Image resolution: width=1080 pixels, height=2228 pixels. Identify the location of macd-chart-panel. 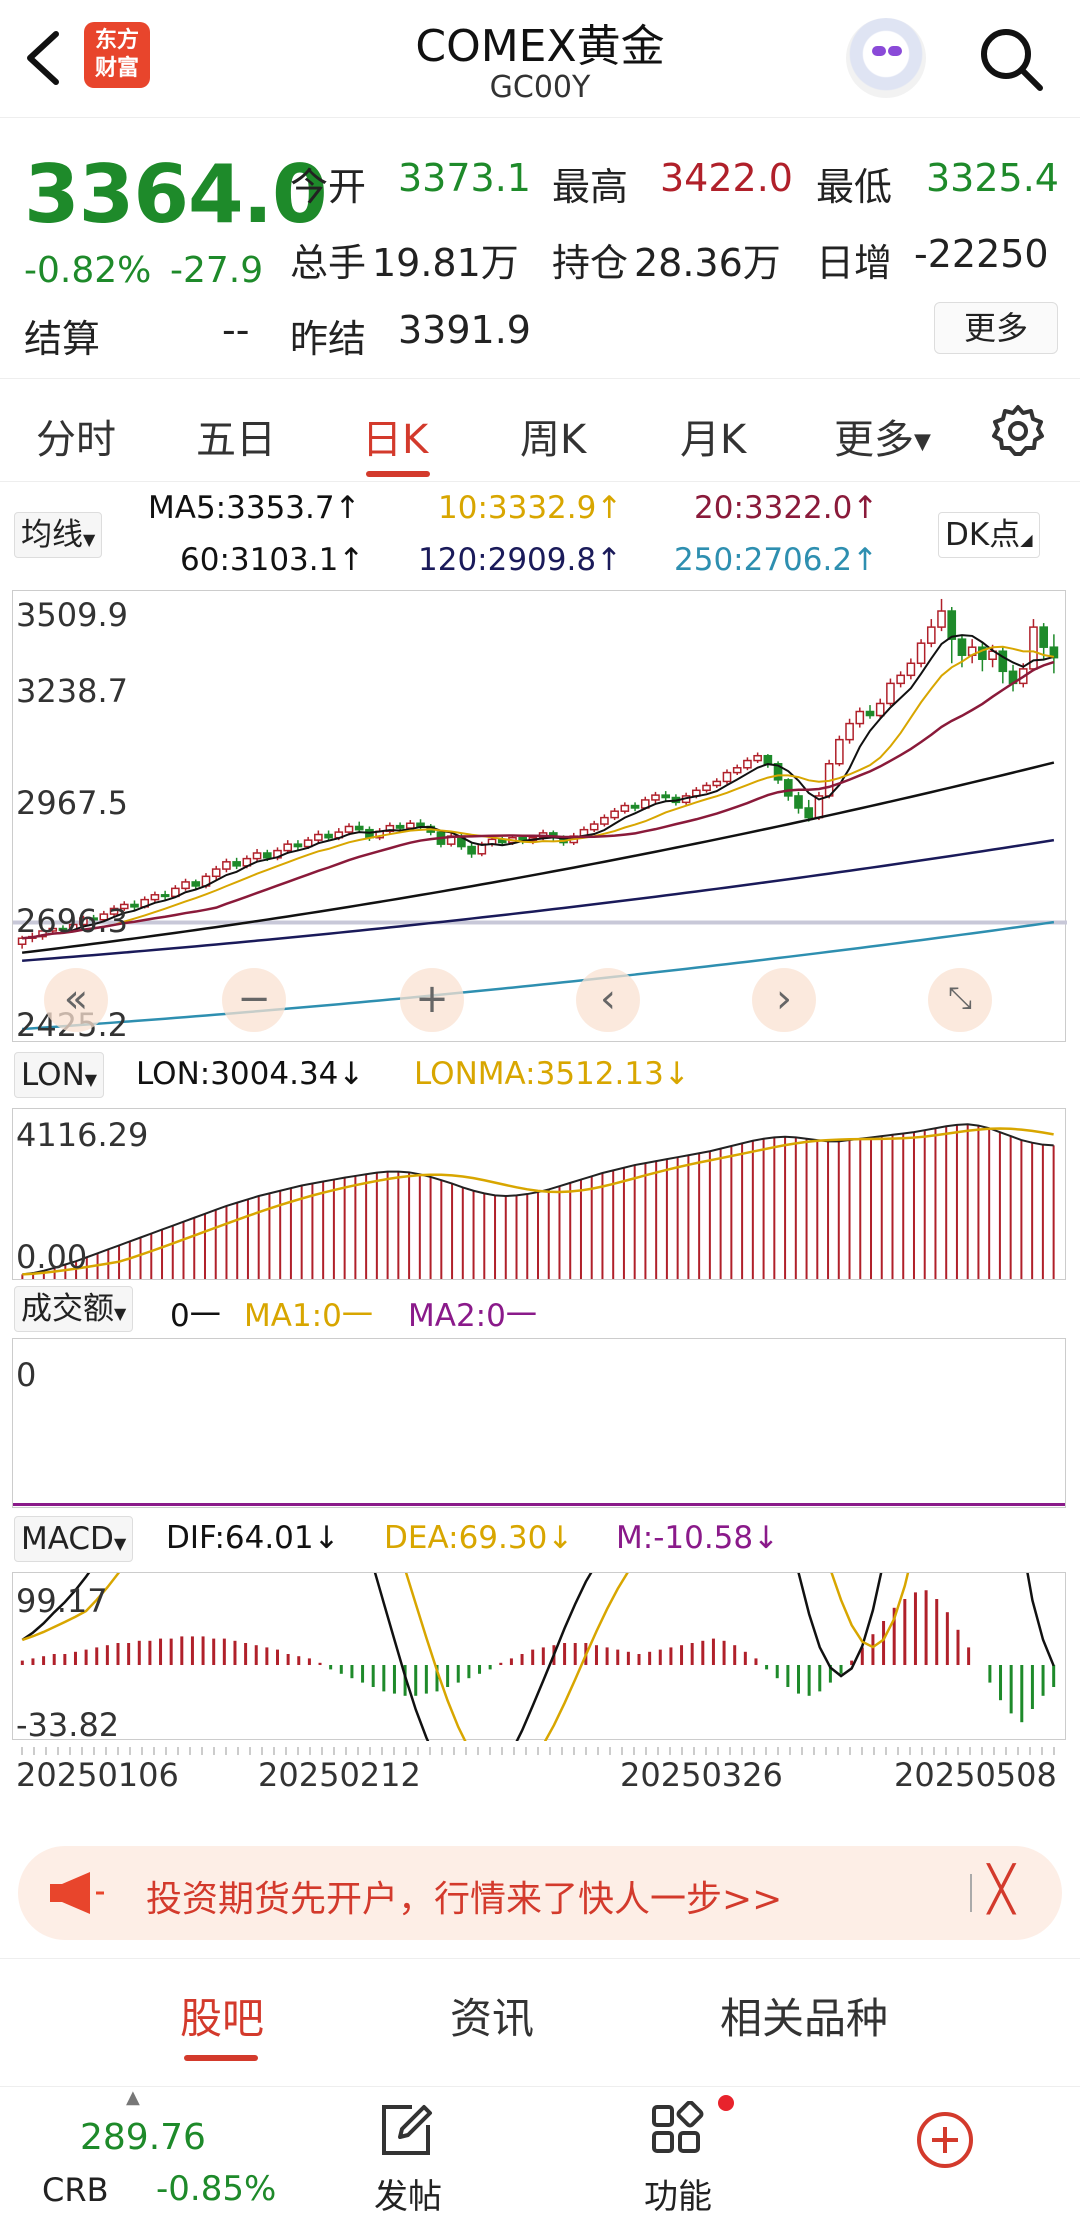
(539, 1656).